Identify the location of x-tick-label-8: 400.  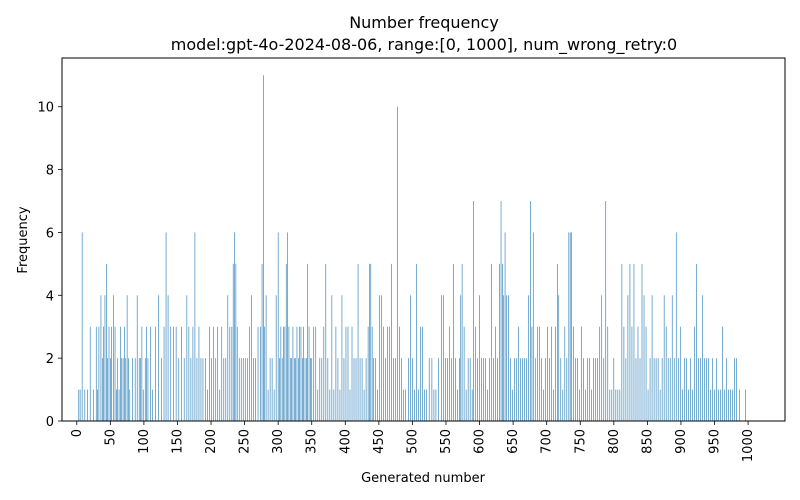
(345, 441).